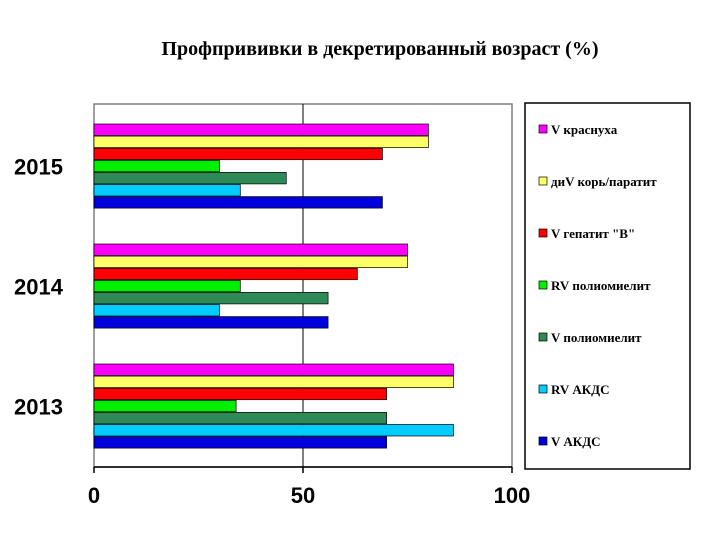 This screenshot has width=720, height=540. Describe the element at coordinates (512, 495) in the screenshot. I see `x-tick-label-100: 100` at that location.